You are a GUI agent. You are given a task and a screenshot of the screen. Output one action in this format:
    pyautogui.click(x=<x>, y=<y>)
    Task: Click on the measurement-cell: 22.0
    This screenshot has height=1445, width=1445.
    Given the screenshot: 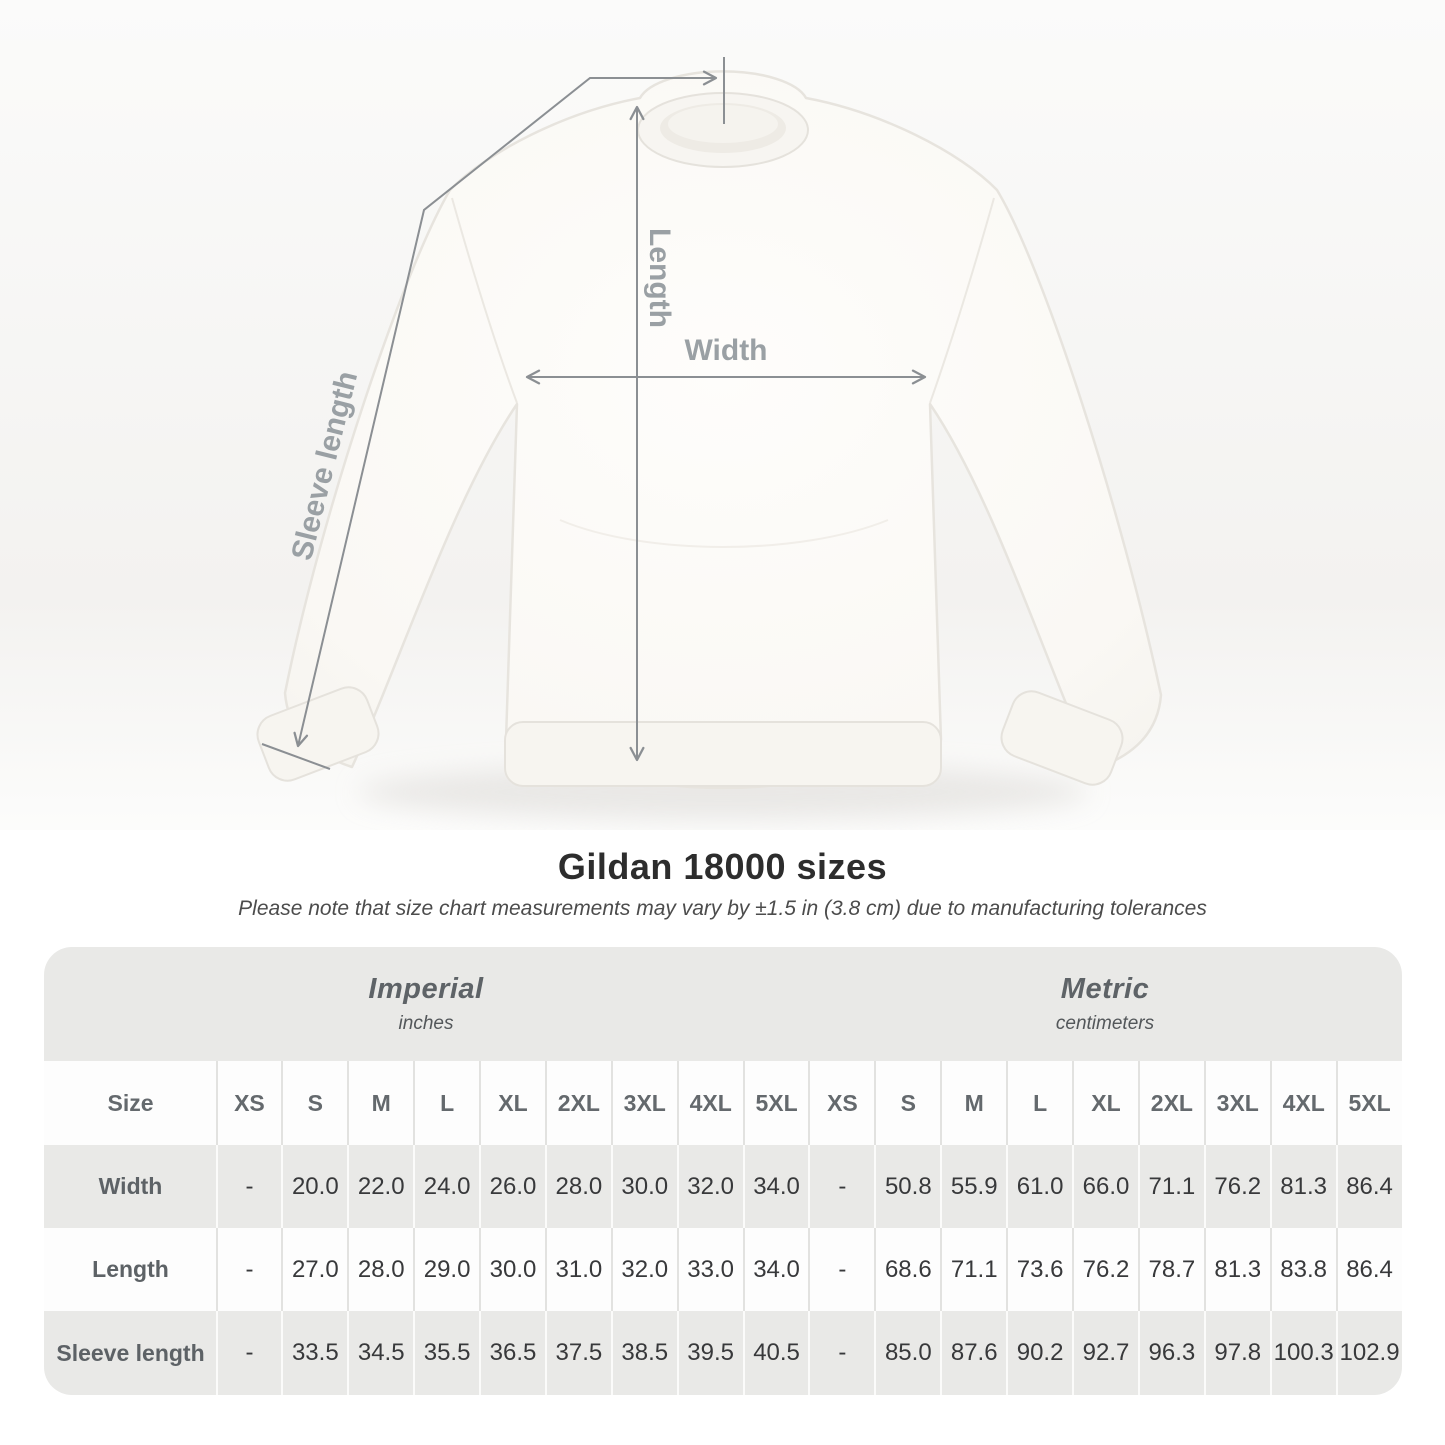 What is the action you would take?
    pyautogui.click(x=380, y=1186)
    